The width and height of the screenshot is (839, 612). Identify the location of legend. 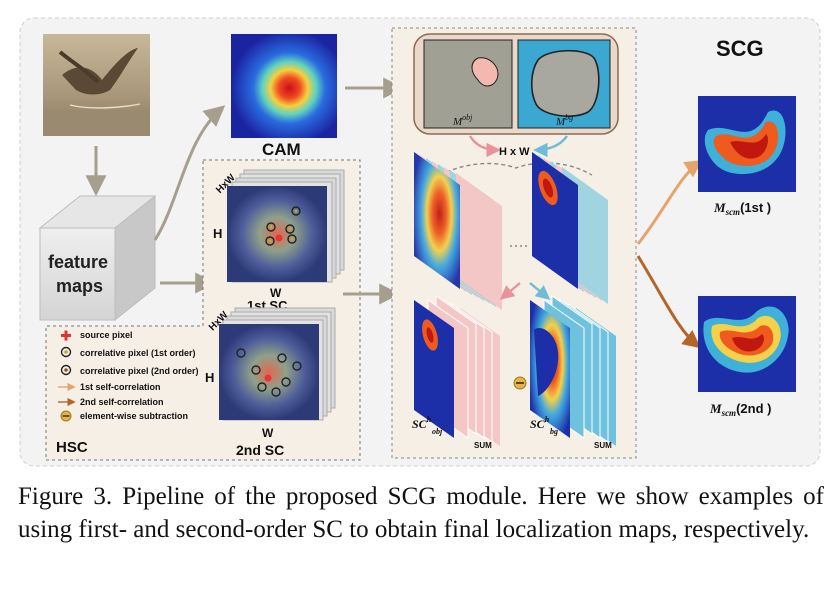
(67, 376).